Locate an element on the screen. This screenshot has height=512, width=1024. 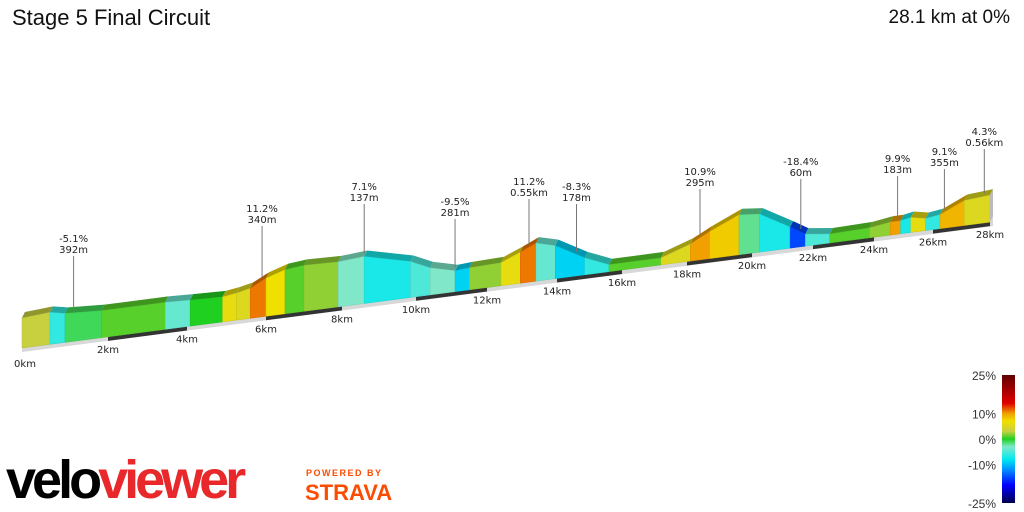
annotation-length: 0.56km is located at coordinates (984, 143).